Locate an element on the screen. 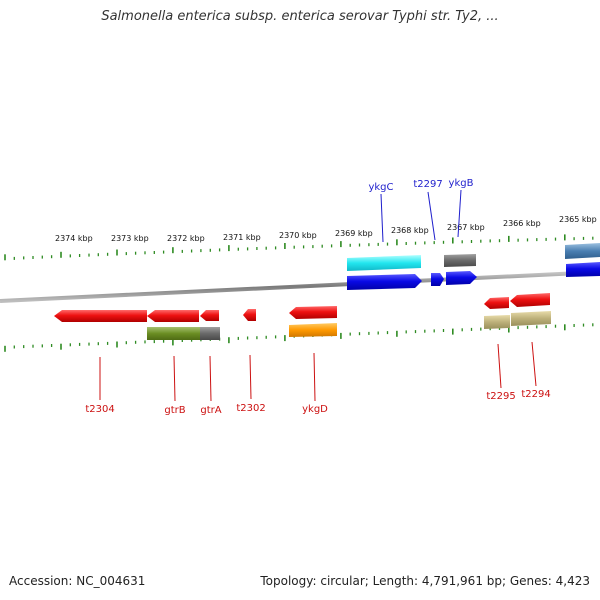 The height and width of the screenshot is (600, 600). leader-gtrA is located at coordinates (210, 378).